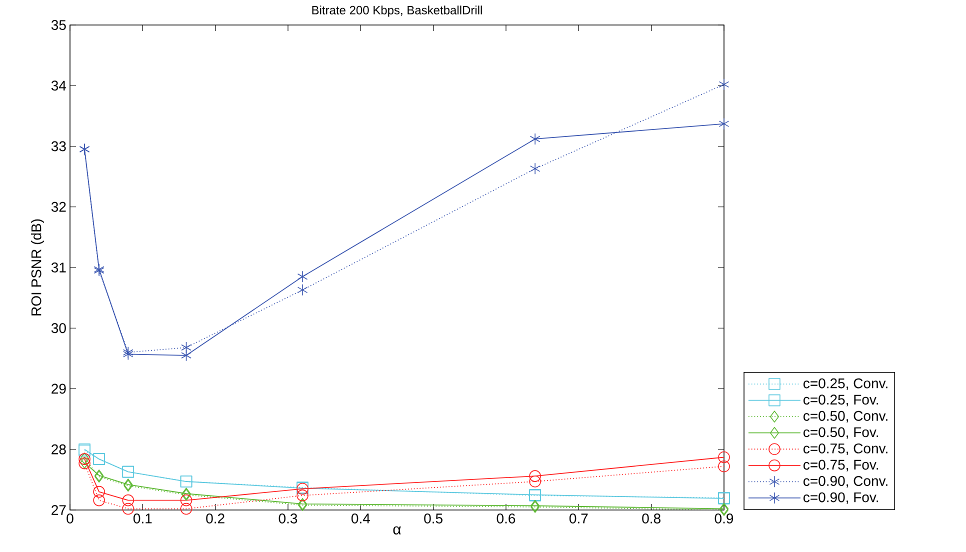  What do you see at coordinates (59, 510) in the screenshot?
I see `y-tick-label: 27` at bounding box center [59, 510].